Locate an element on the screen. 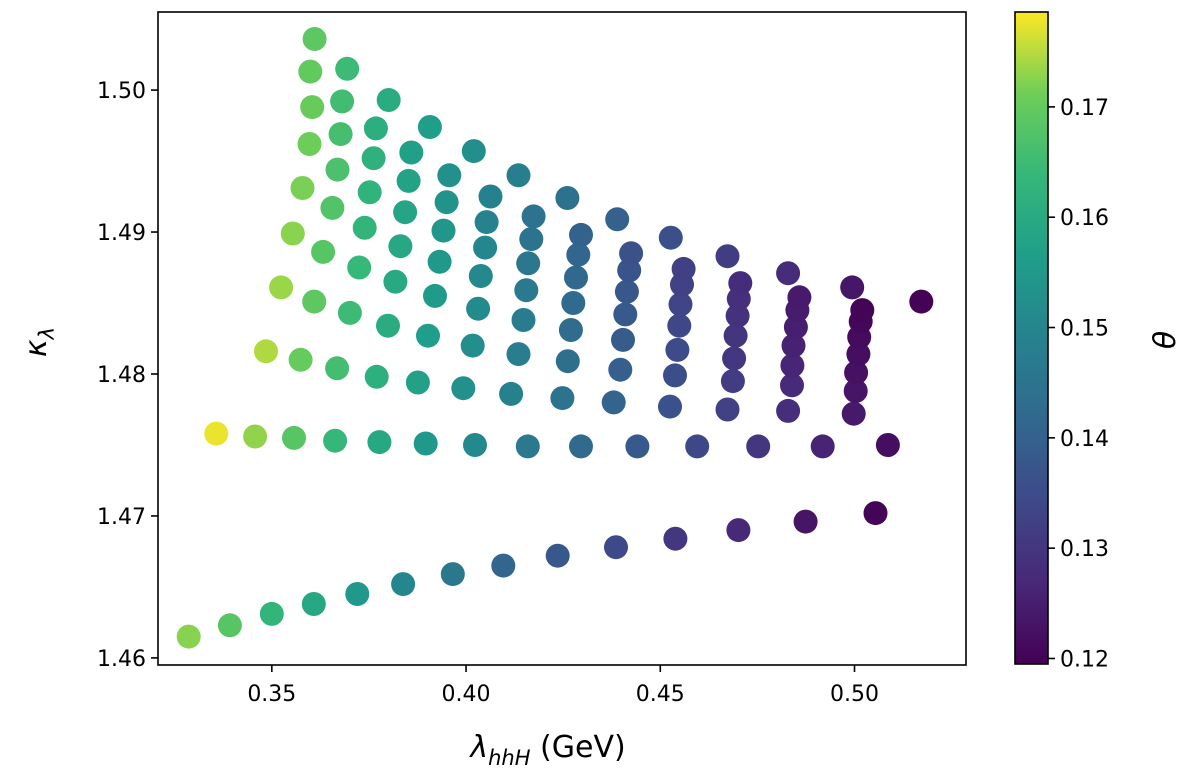 This screenshot has height=772, width=1201. x-axis-ticks: 0.35 0.40 0.45 0.50 is located at coordinates (563, 686).